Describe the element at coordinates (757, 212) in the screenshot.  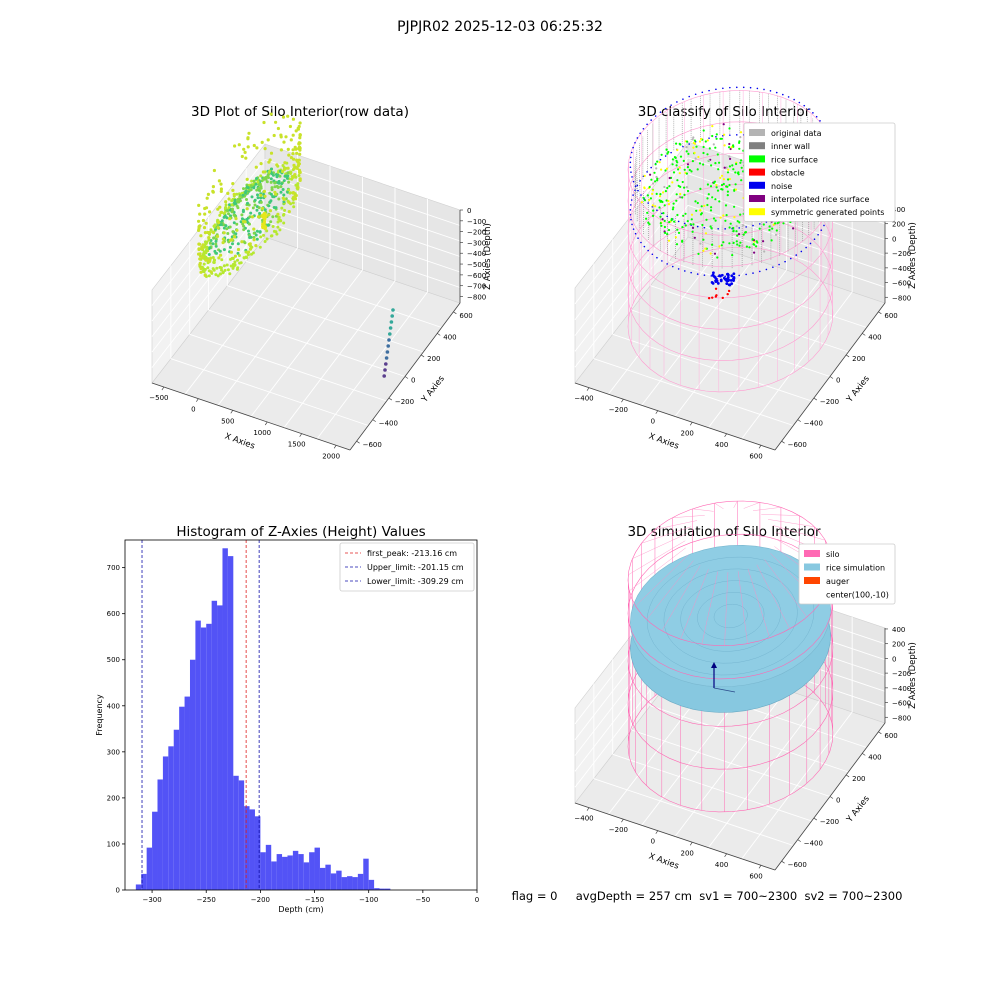
I see `legend-swatch` at that location.